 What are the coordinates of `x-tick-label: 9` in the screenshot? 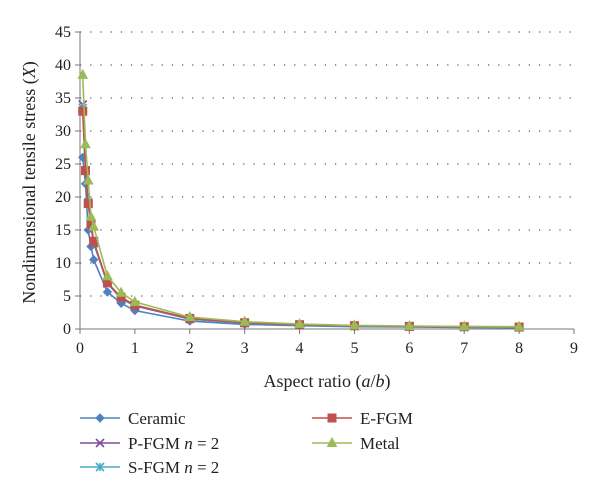 It's located at (574, 348).